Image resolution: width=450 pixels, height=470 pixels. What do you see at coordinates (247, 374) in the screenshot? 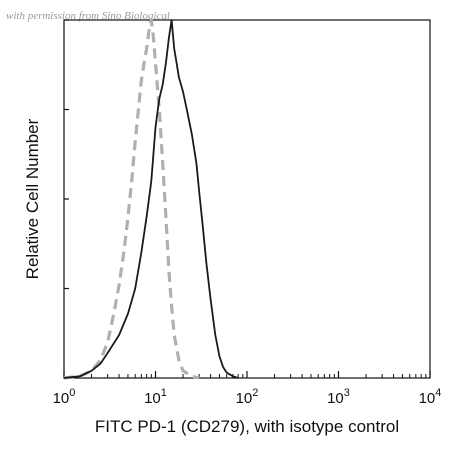
I see `x-axis-ticks` at bounding box center [247, 374].